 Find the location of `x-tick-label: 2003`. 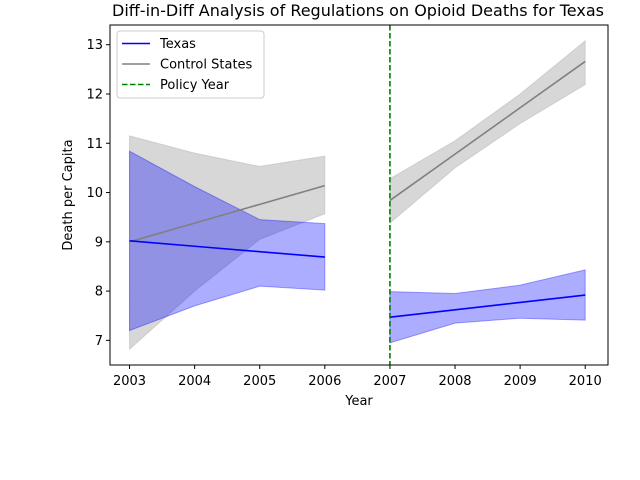

x-tick-label: 2003 is located at coordinates (129, 381).